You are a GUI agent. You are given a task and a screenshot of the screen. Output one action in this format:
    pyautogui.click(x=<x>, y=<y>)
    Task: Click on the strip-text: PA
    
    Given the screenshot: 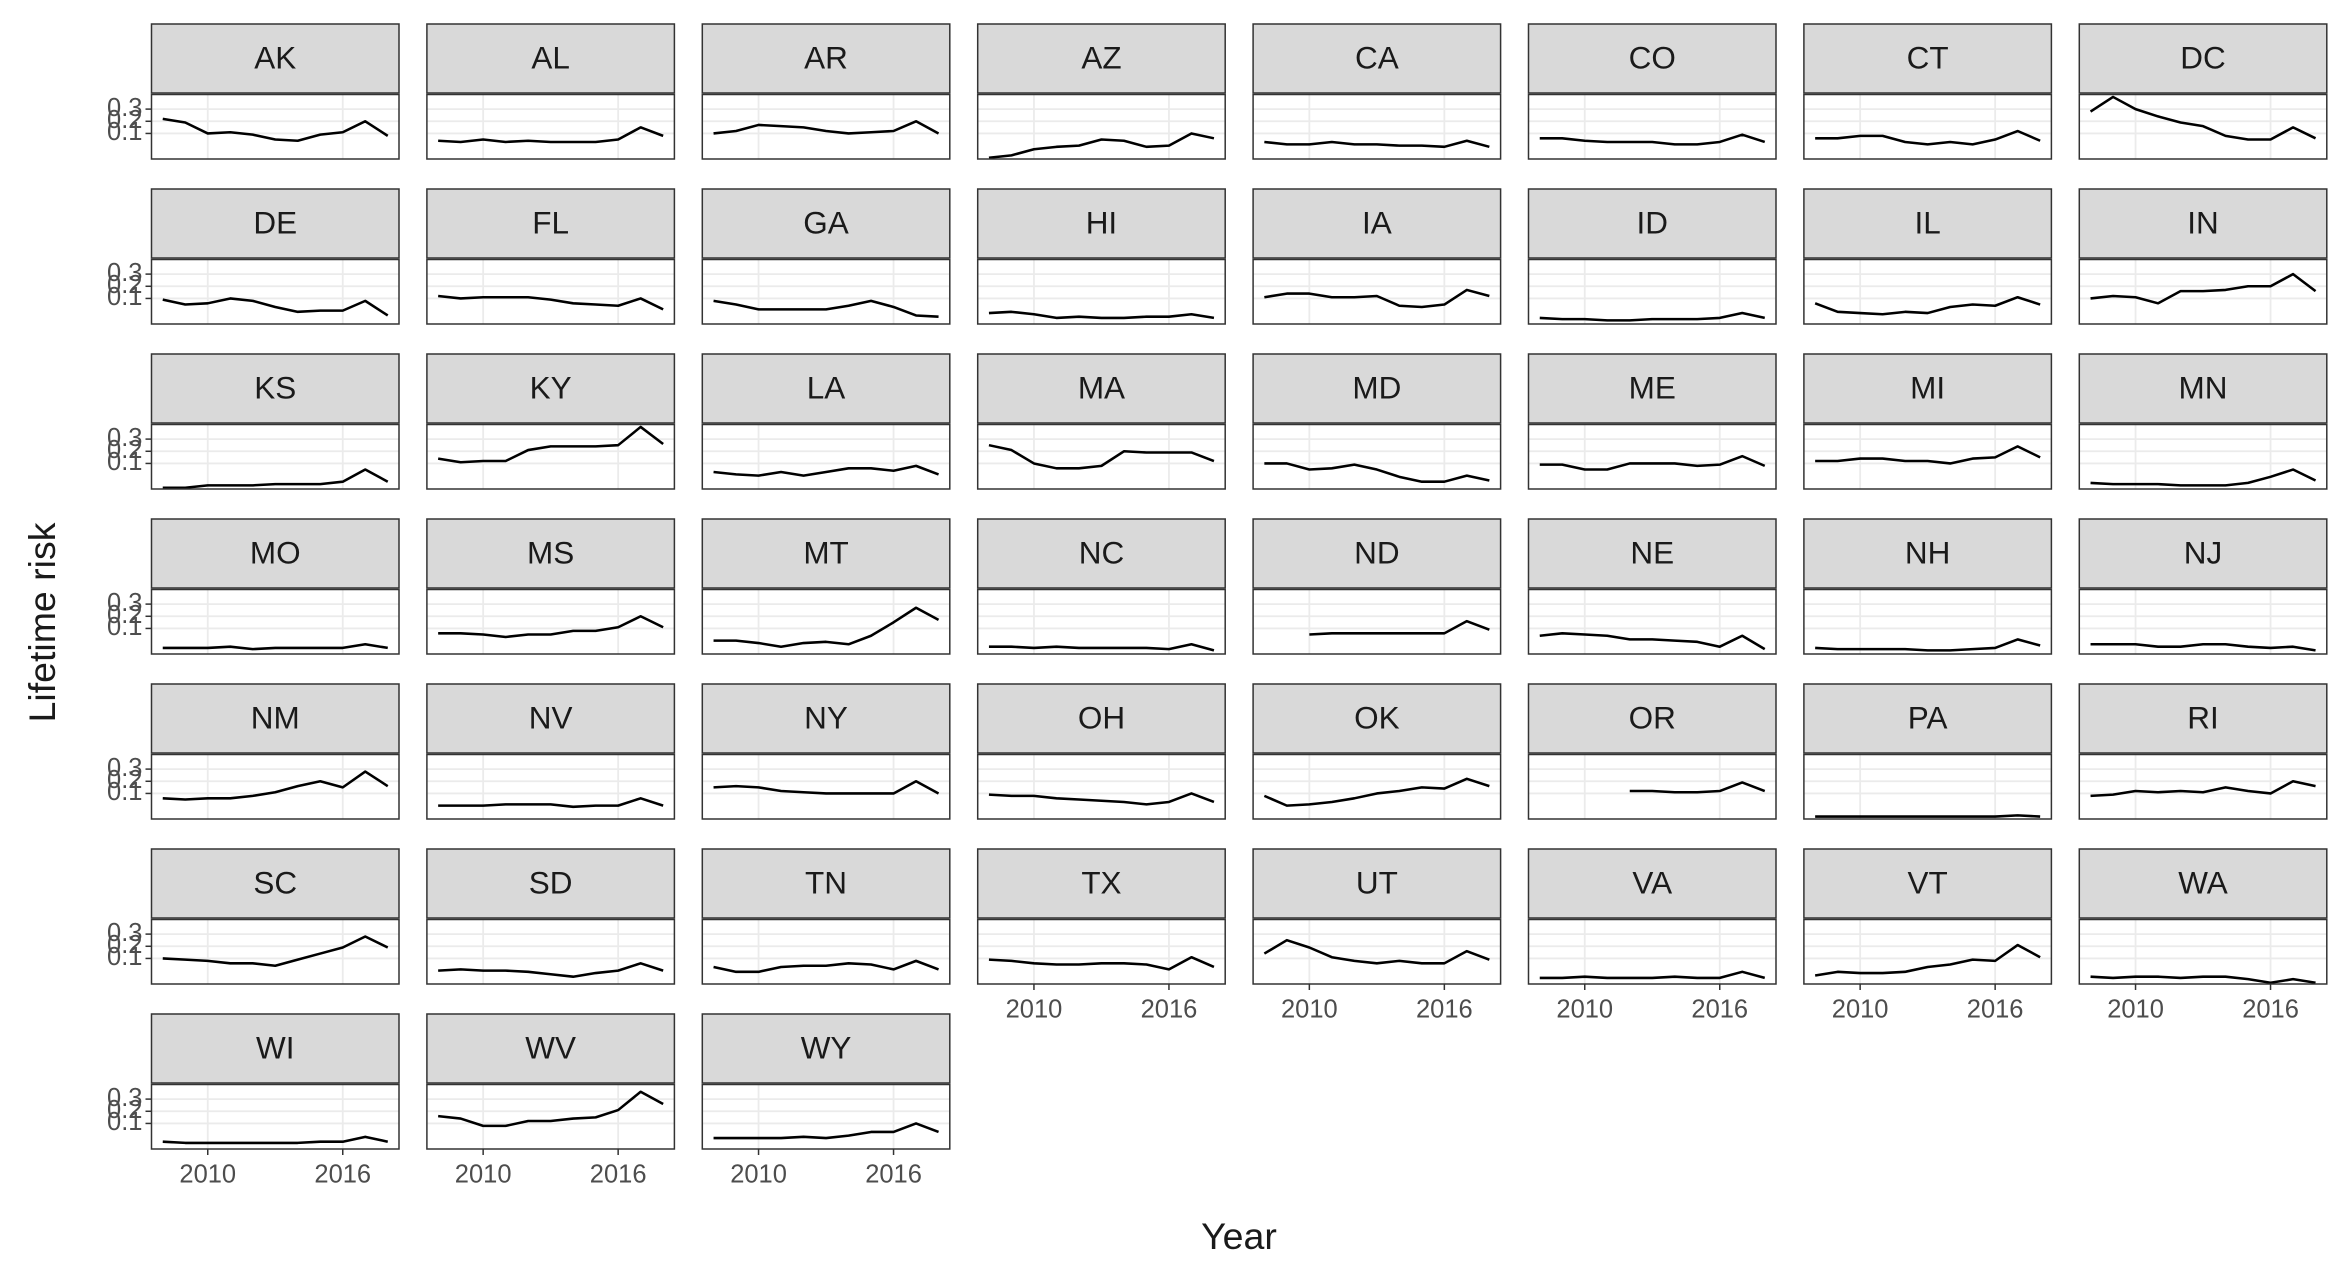 What is the action you would take?
    pyautogui.click(x=1928, y=717)
    